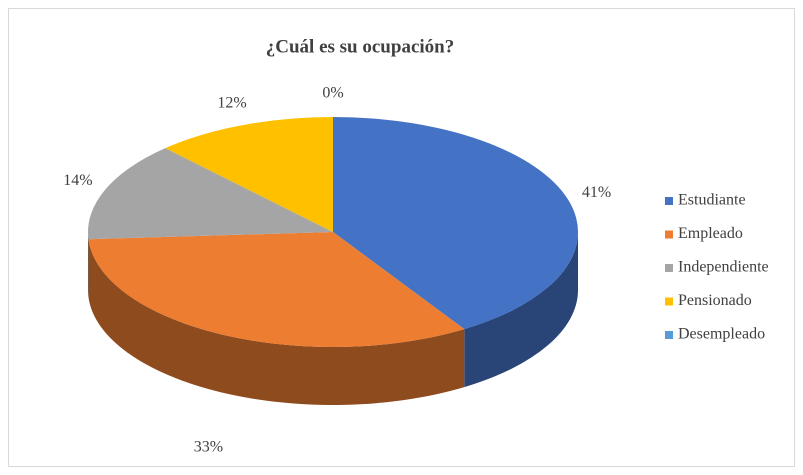 This screenshot has width=803, height=475. Describe the element at coordinates (721, 334) in the screenshot. I see `legend-label: Desempleado` at that location.